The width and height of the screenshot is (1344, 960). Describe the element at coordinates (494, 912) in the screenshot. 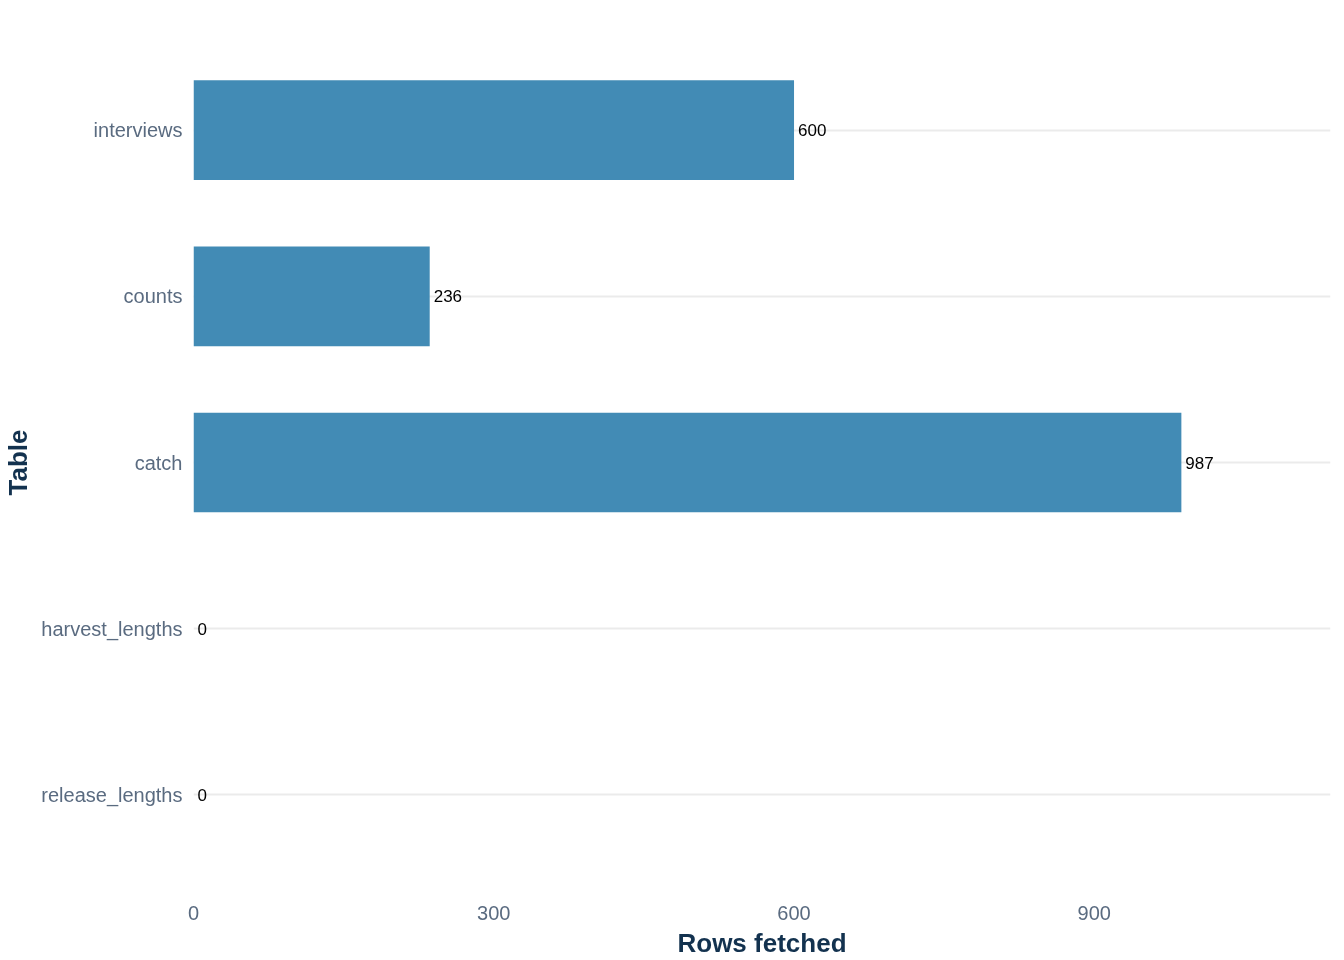

I see `x-tick-label: 300` at that location.